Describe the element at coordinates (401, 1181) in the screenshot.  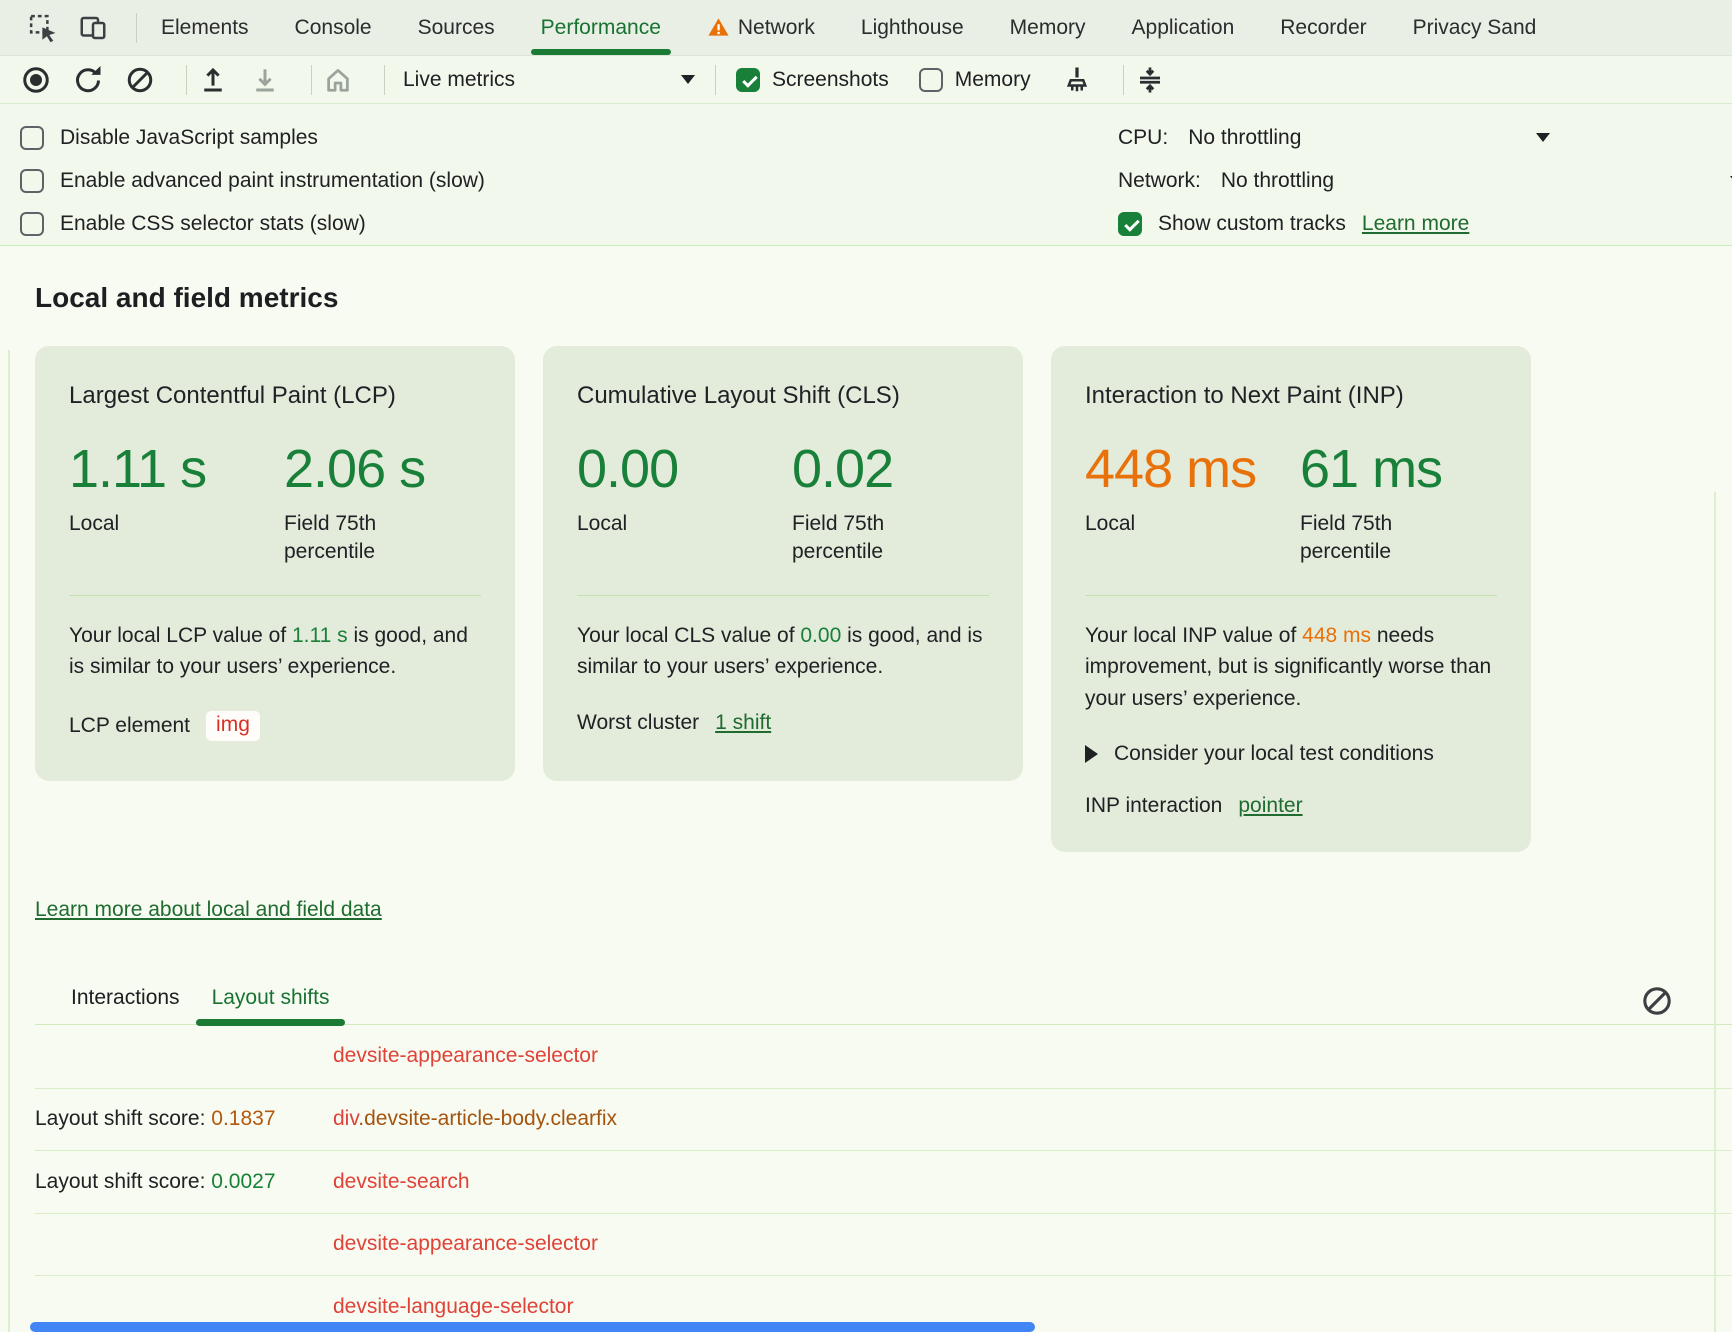
I see `element-link: devsite-search` at that location.